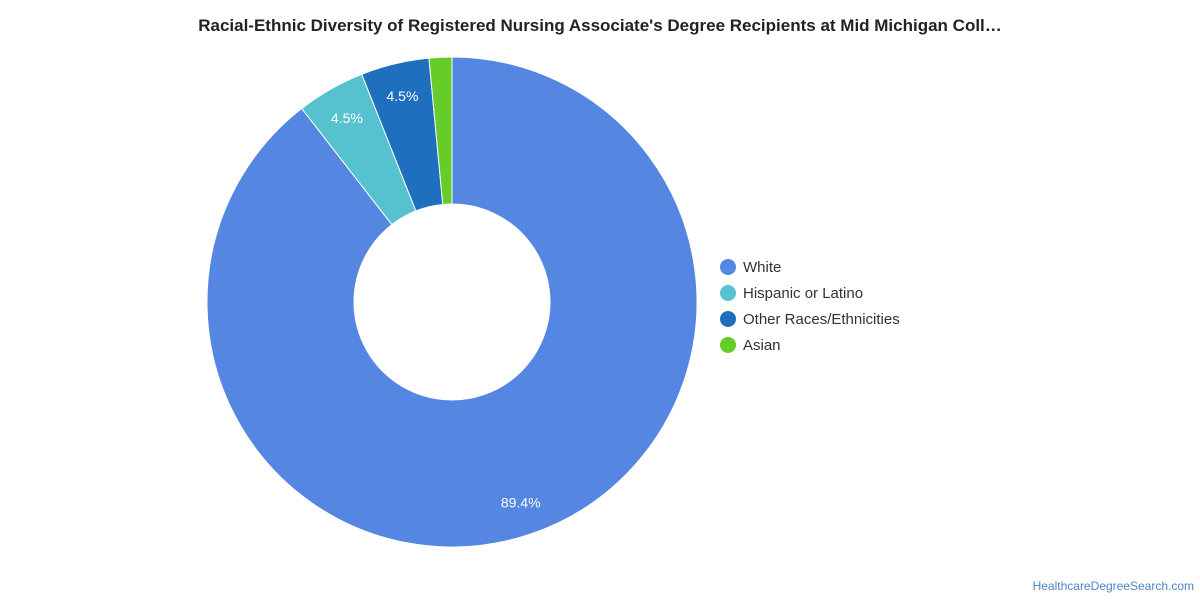  What do you see at coordinates (803, 293) in the screenshot?
I see `legend-label: Hispanic or Latino` at bounding box center [803, 293].